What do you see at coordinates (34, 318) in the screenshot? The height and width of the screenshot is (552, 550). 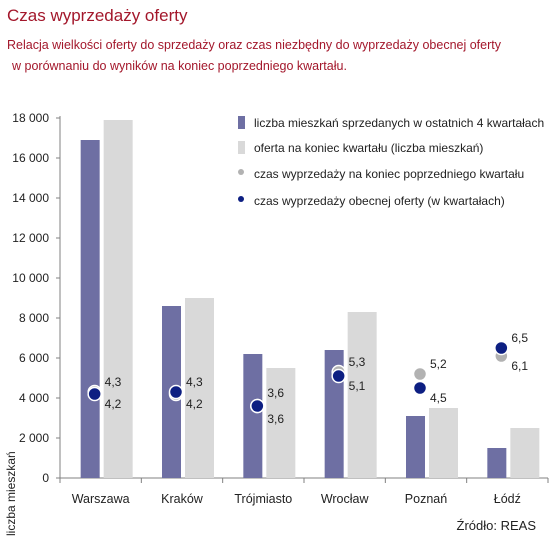 I see `y-tick-label: 8 000` at bounding box center [34, 318].